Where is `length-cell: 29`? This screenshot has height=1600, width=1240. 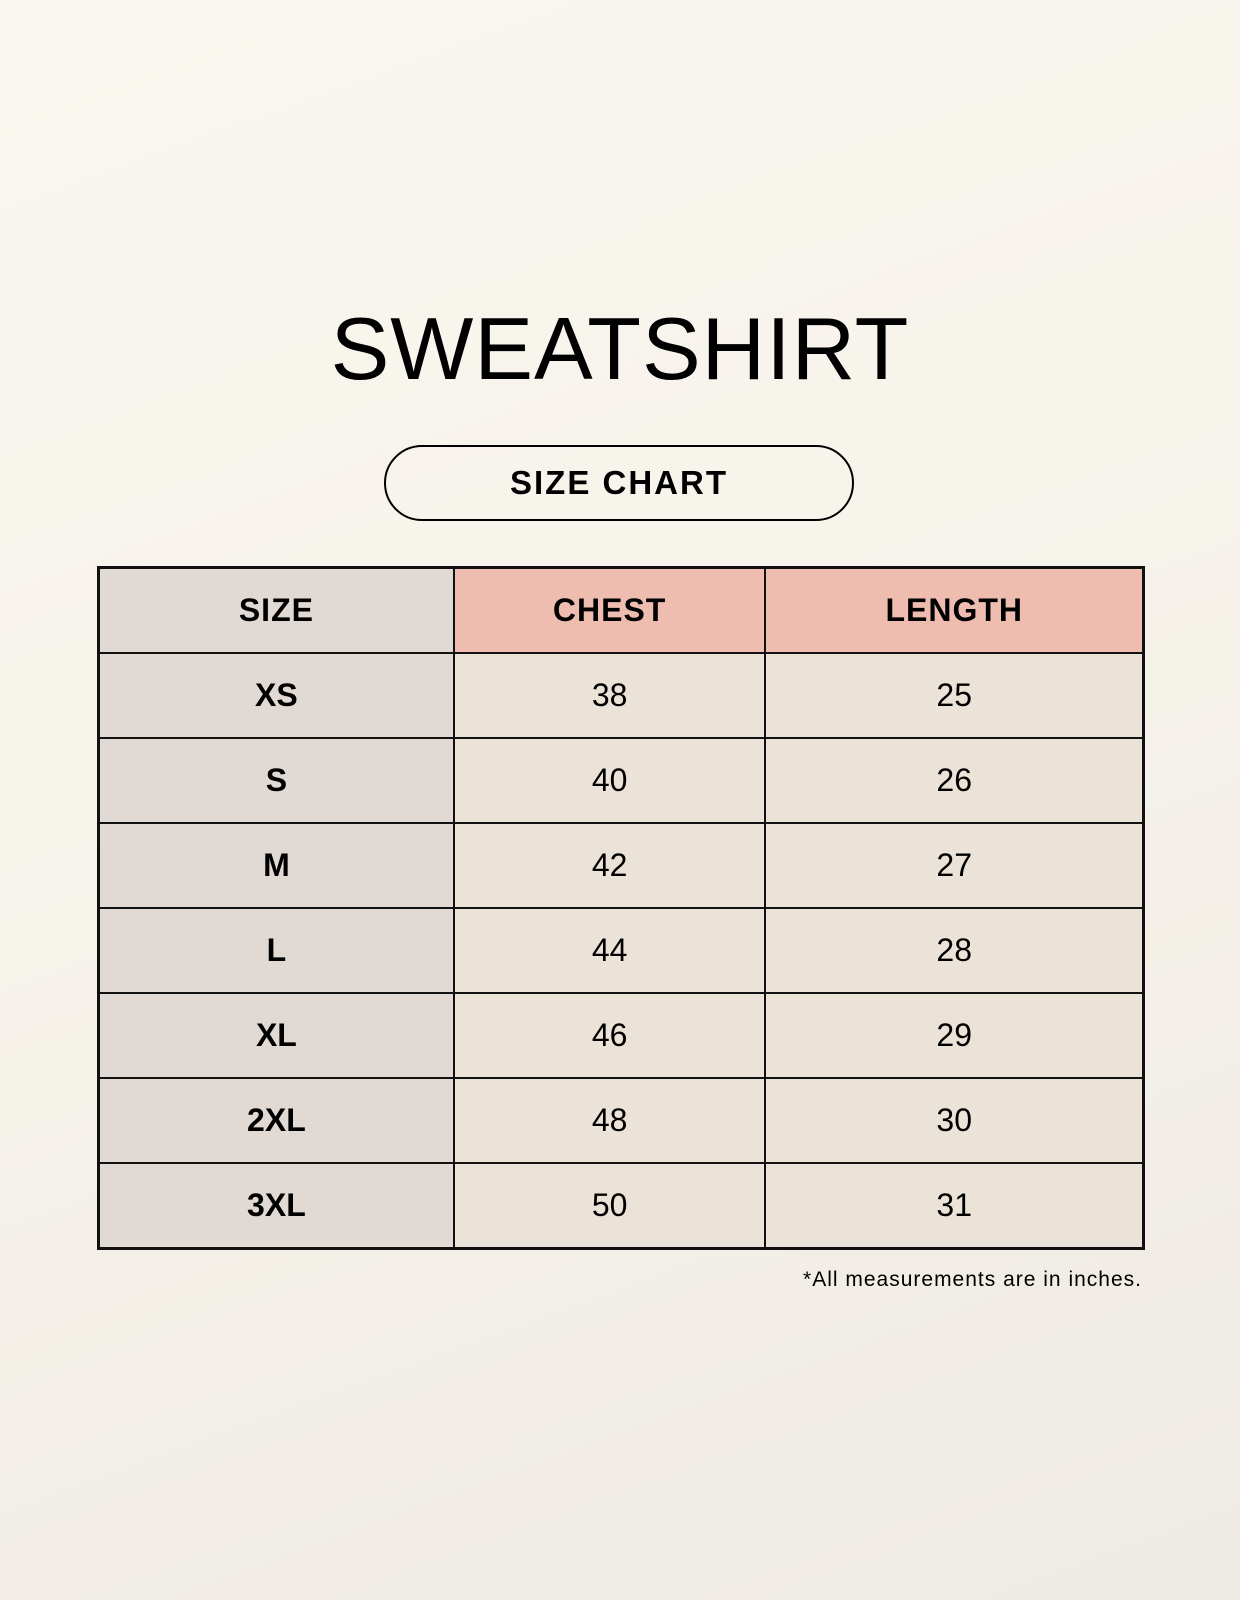
length-cell: 29 is located at coordinates (954, 1035).